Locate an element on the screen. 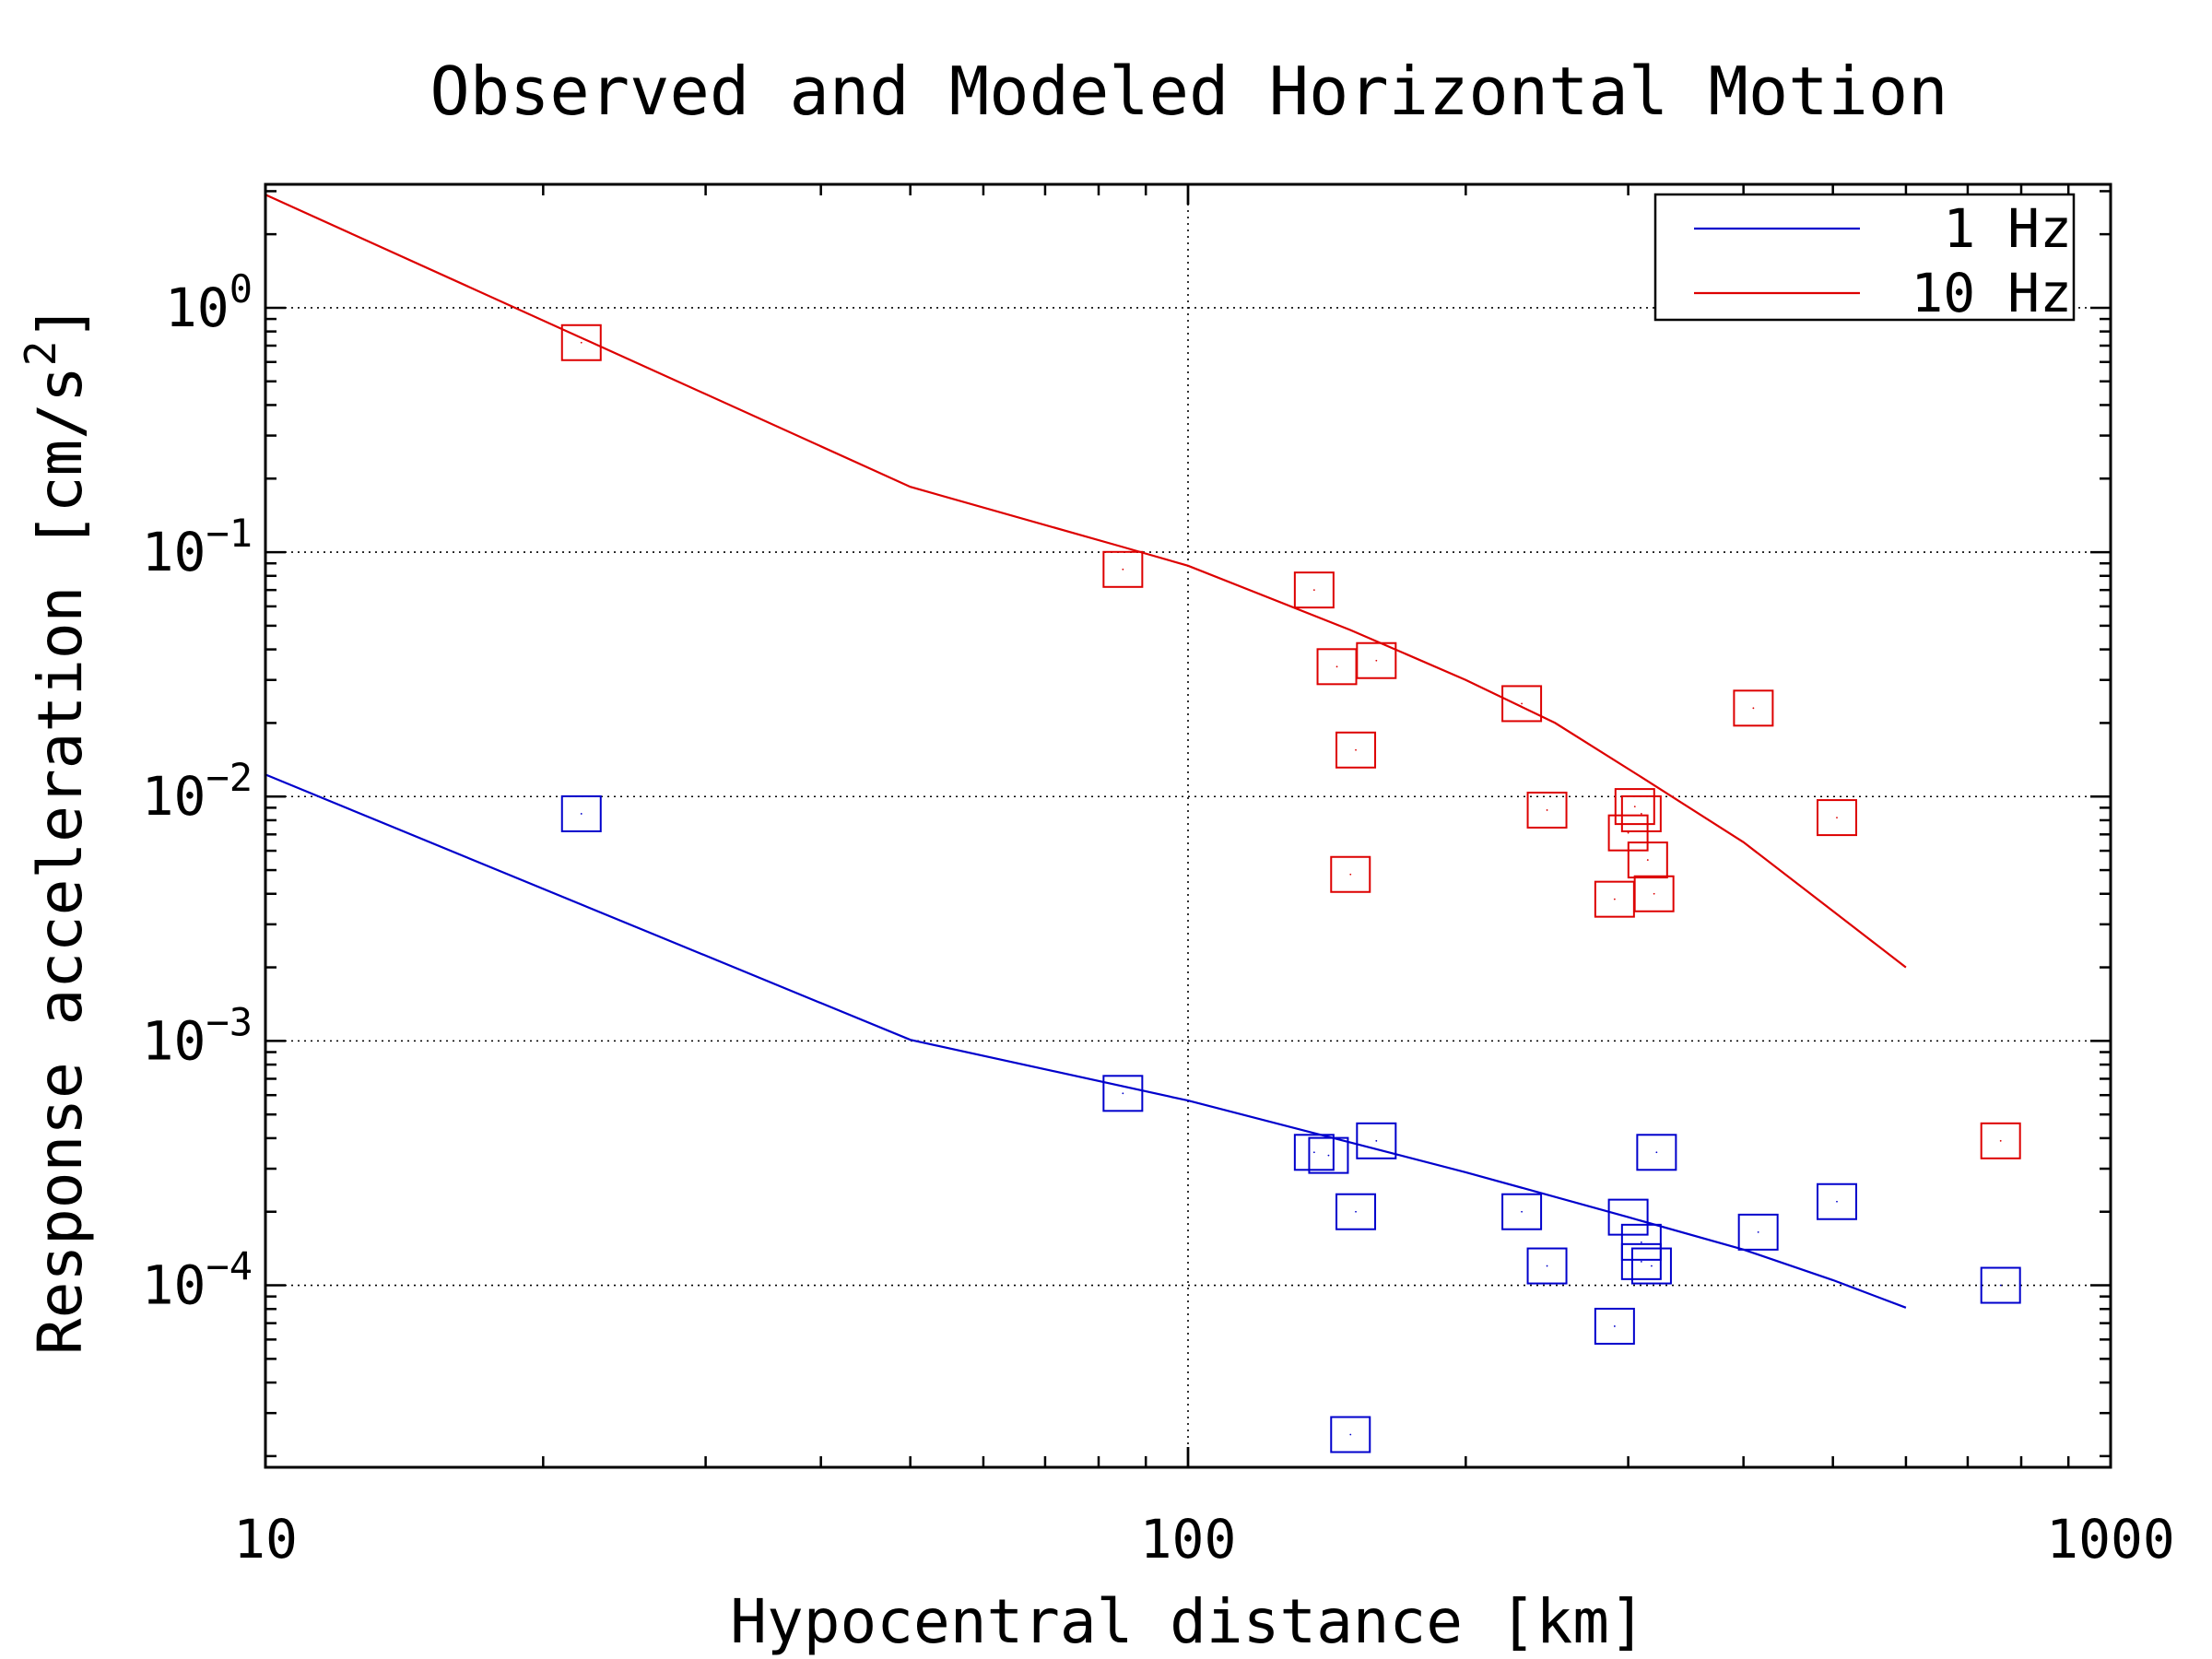 The image size is (2212, 1659). y-tick-label: 10⁰ is located at coordinates (209, 302).